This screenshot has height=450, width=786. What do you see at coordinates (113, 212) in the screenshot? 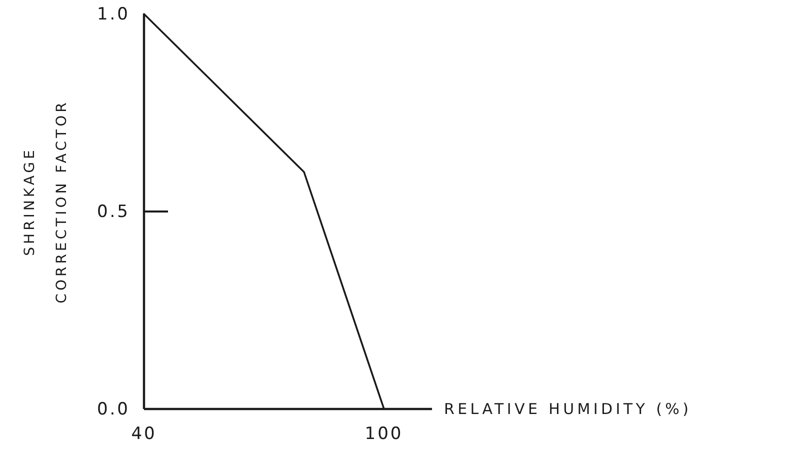
I see `y-tick-label: 0.5` at bounding box center [113, 212].